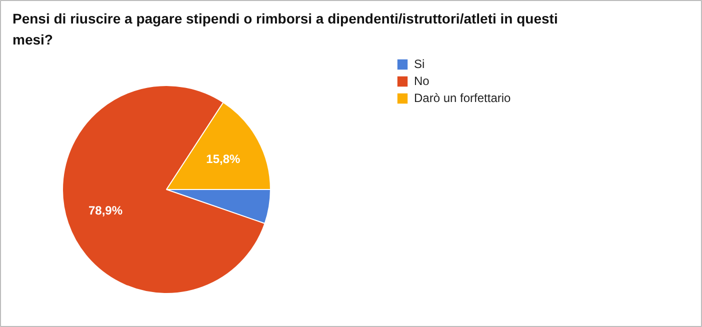 Image resolution: width=702 pixels, height=327 pixels. Describe the element at coordinates (422, 81) in the screenshot. I see `legend-label: No` at that location.